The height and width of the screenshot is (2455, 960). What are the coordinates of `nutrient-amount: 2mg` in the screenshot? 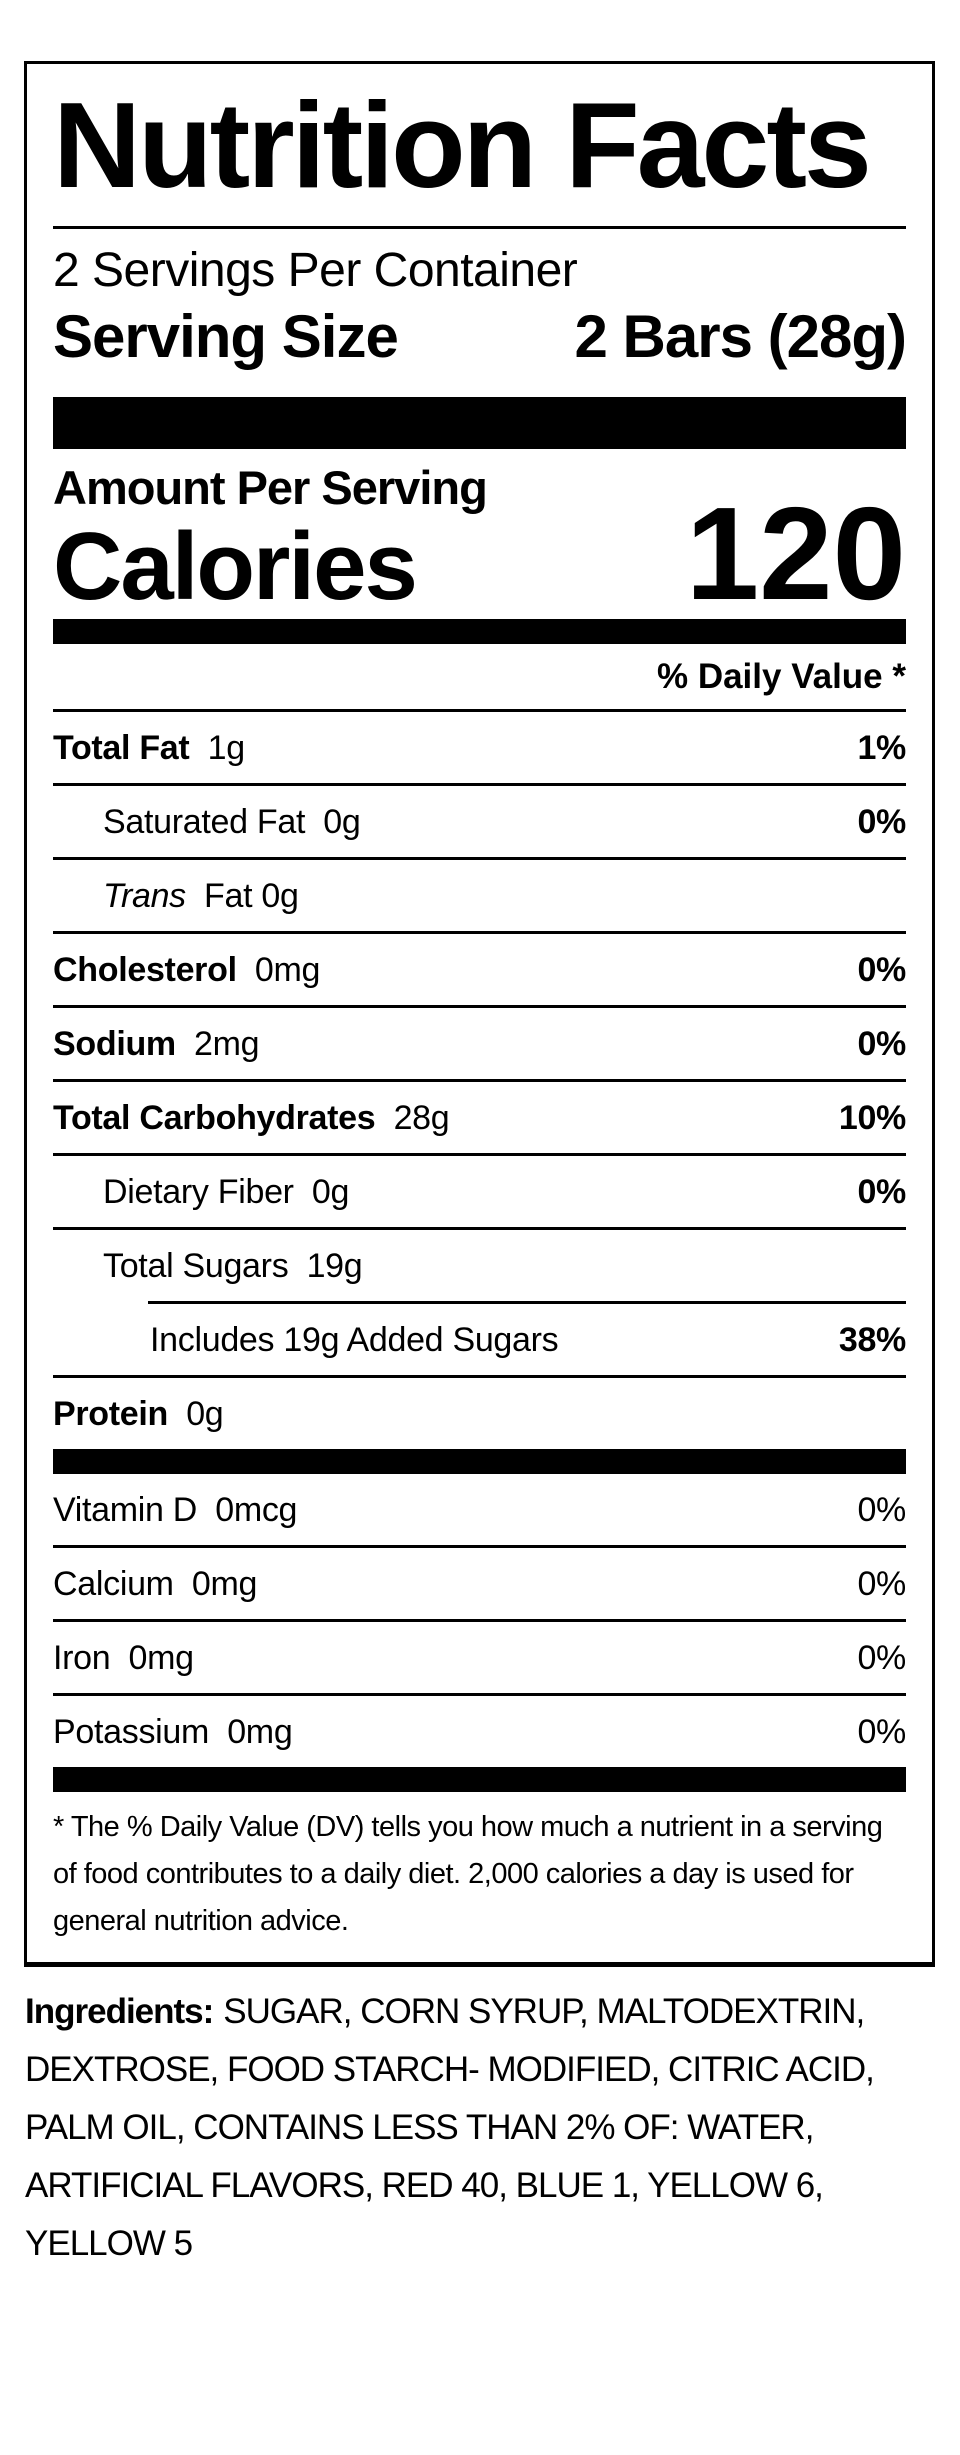 It's located at (227, 1043).